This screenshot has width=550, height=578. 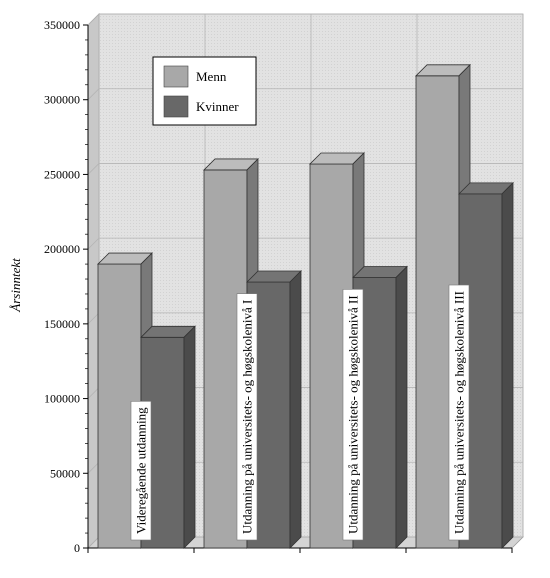 I want to click on y-tick-label: 100000, so click(x=62, y=399).